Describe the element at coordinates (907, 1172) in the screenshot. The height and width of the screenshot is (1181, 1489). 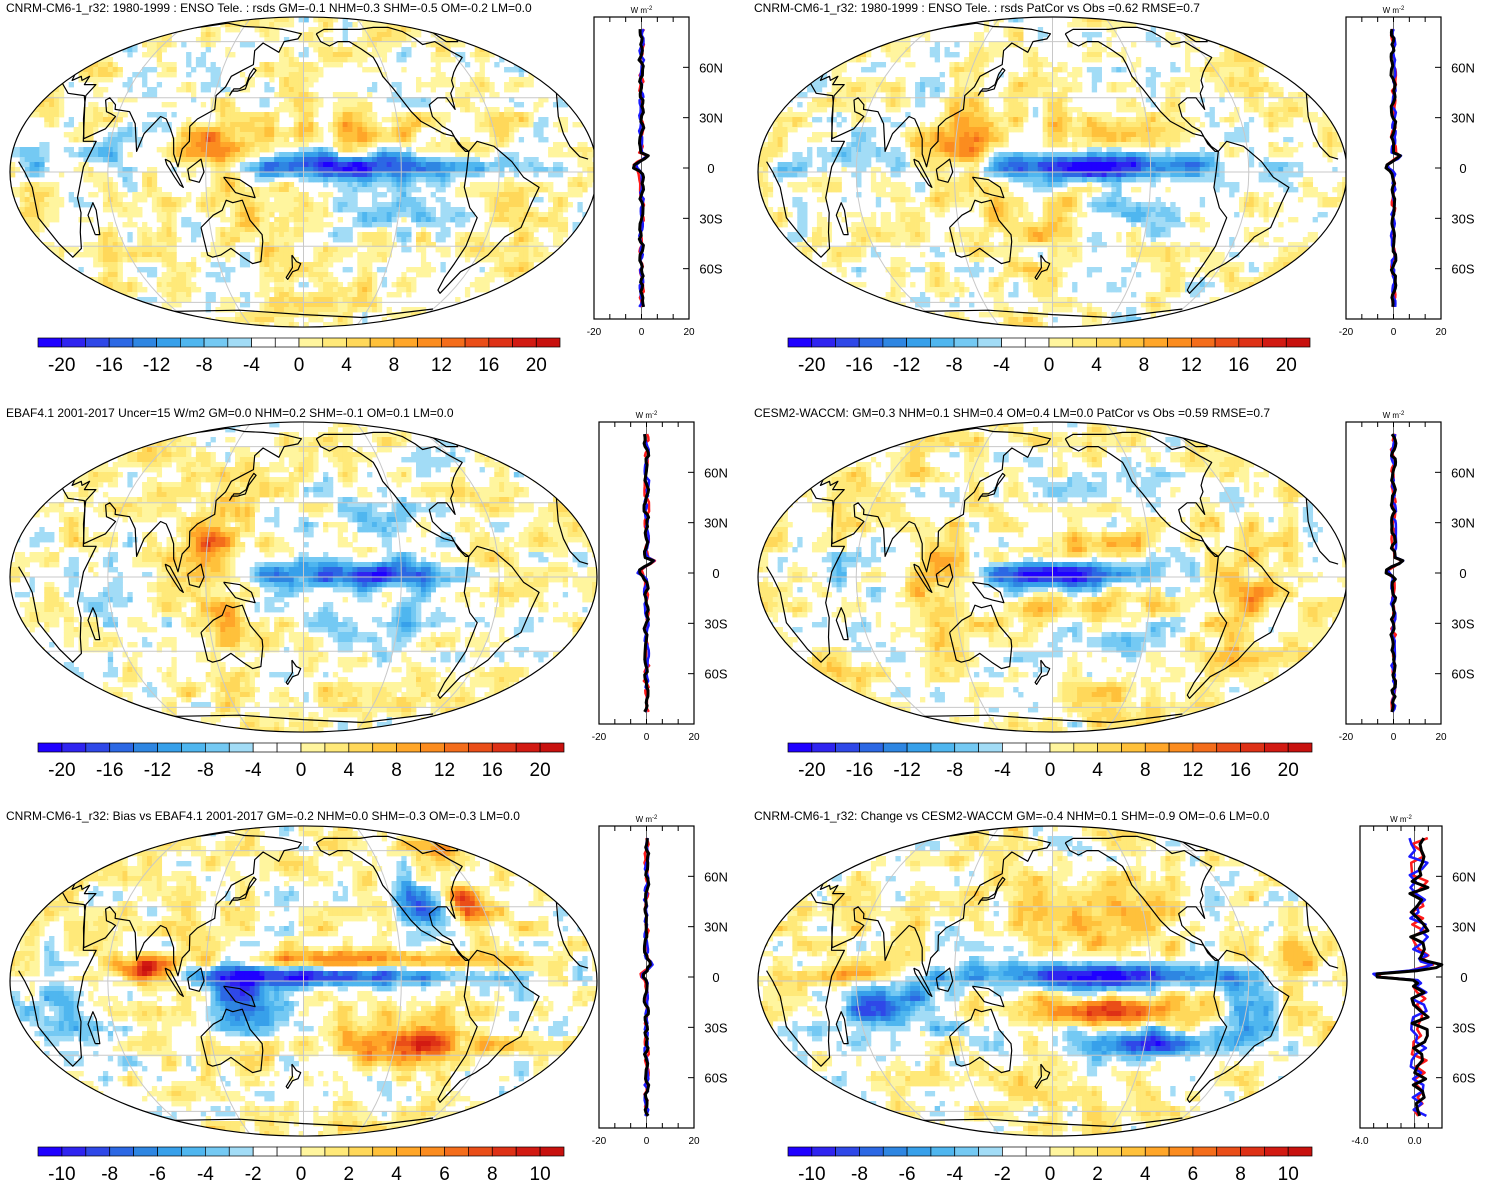
I see `colorbar-tick-label: -6` at that location.